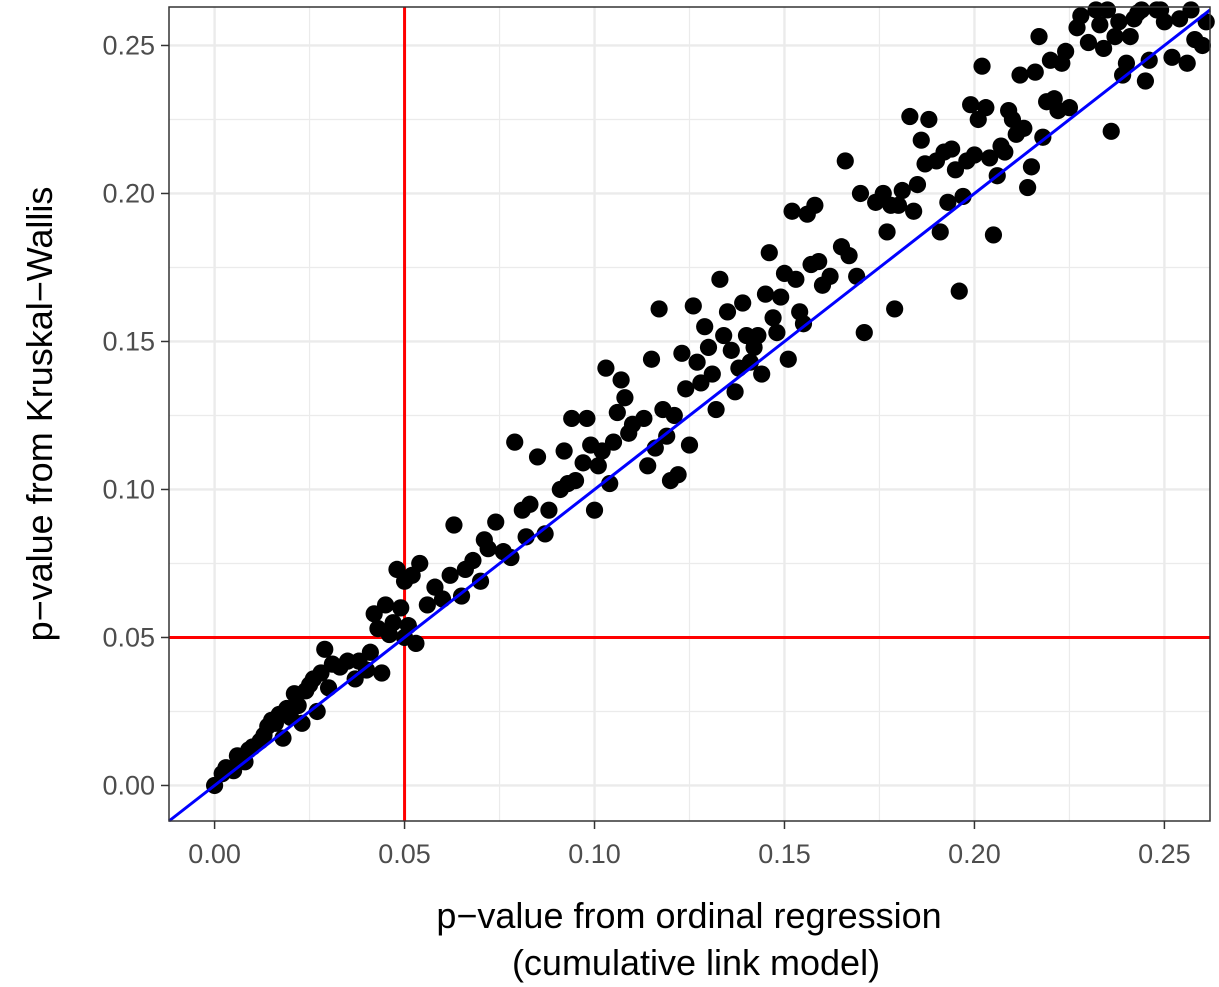  Describe the element at coordinates (784, 854) in the screenshot. I see `x-tick-label: 0.15` at that location.